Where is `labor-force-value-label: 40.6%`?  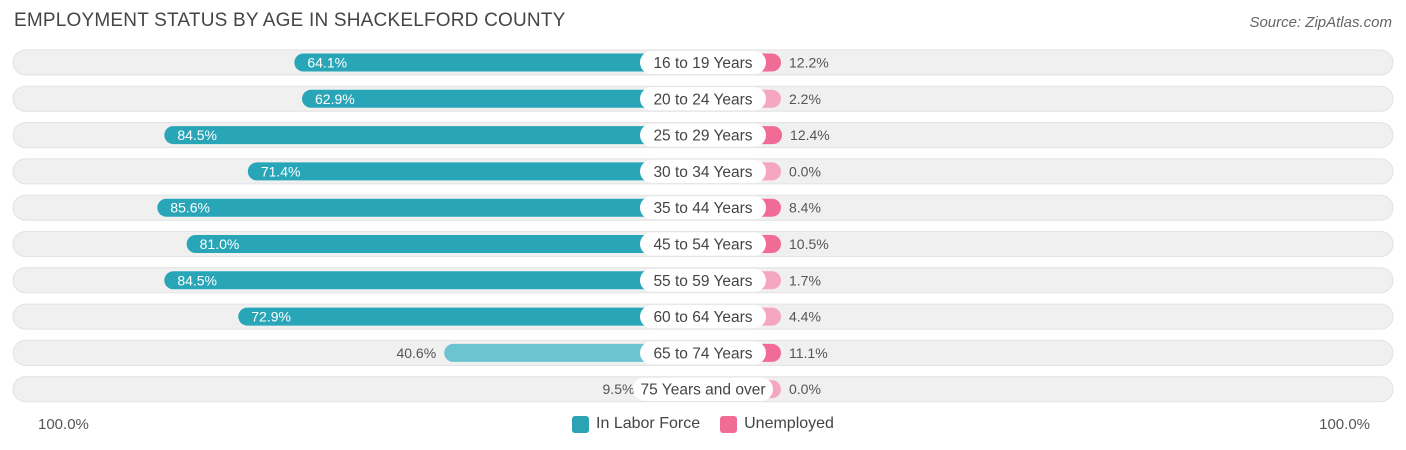 labor-force-value-label: 40.6% is located at coordinates (416, 353).